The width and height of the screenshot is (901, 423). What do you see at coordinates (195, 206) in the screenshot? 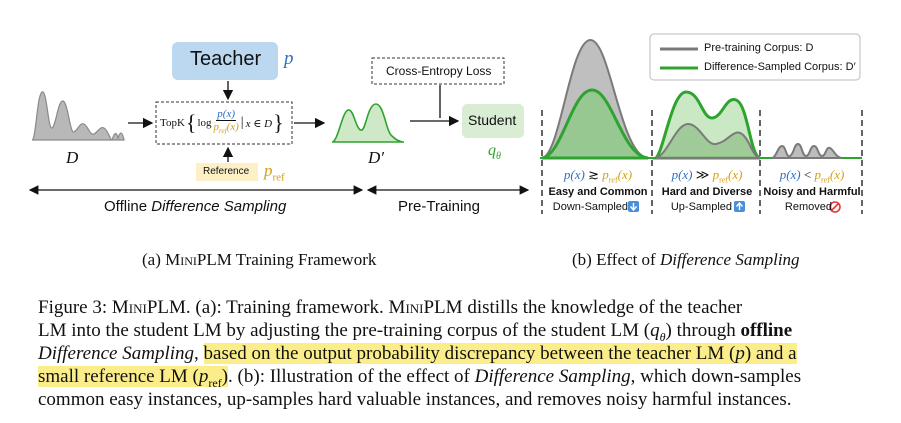
I see `offline-sampling-label: Offline Difference Sampling` at bounding box center [195, 206].